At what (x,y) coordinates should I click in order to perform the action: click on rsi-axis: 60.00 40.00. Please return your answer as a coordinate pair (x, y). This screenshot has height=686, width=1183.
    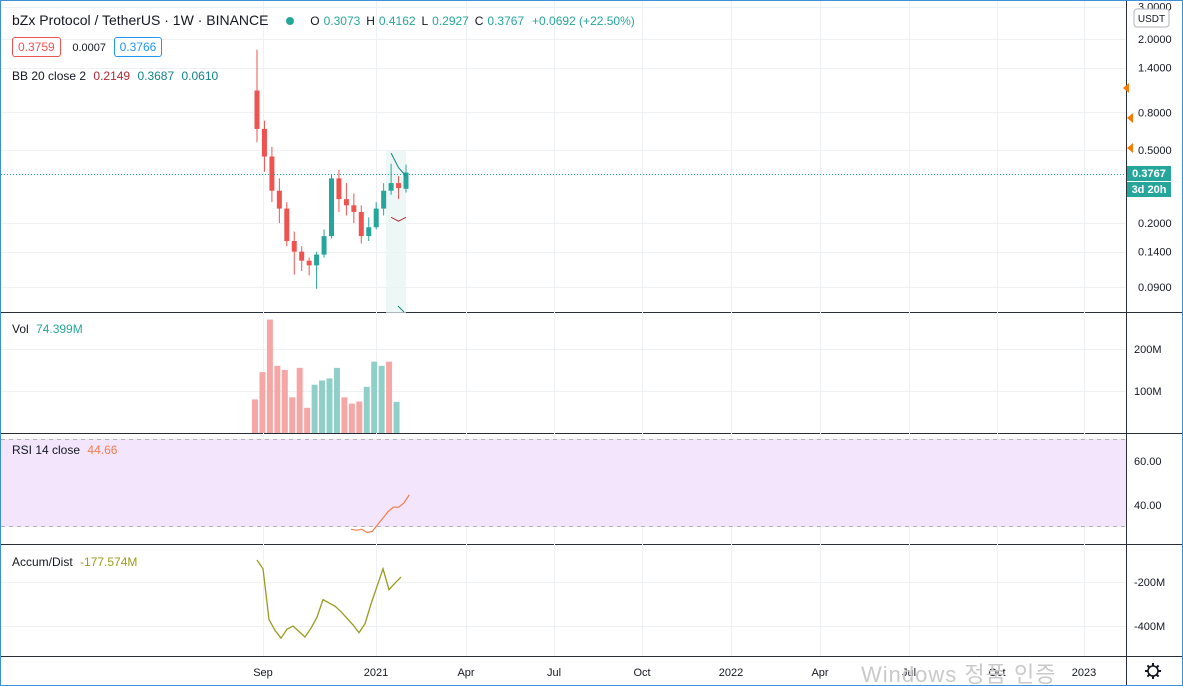
    Looking at the image, I should click on (1148, 484).